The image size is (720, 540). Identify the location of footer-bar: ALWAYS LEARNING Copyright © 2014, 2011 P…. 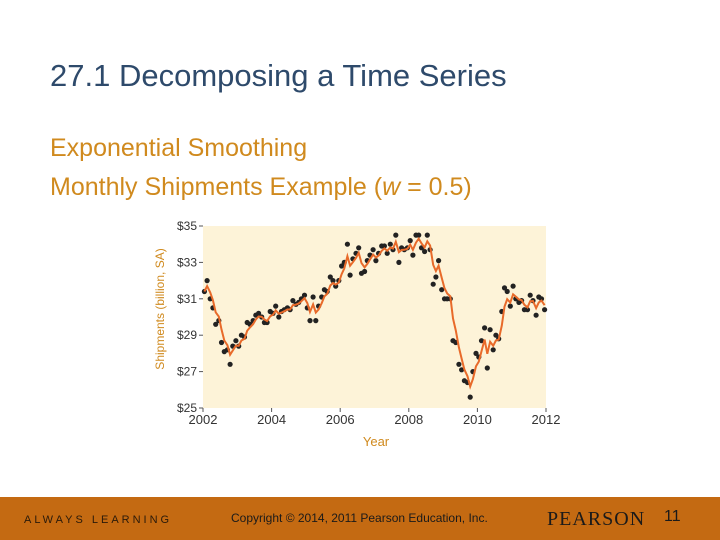
(360, 518).